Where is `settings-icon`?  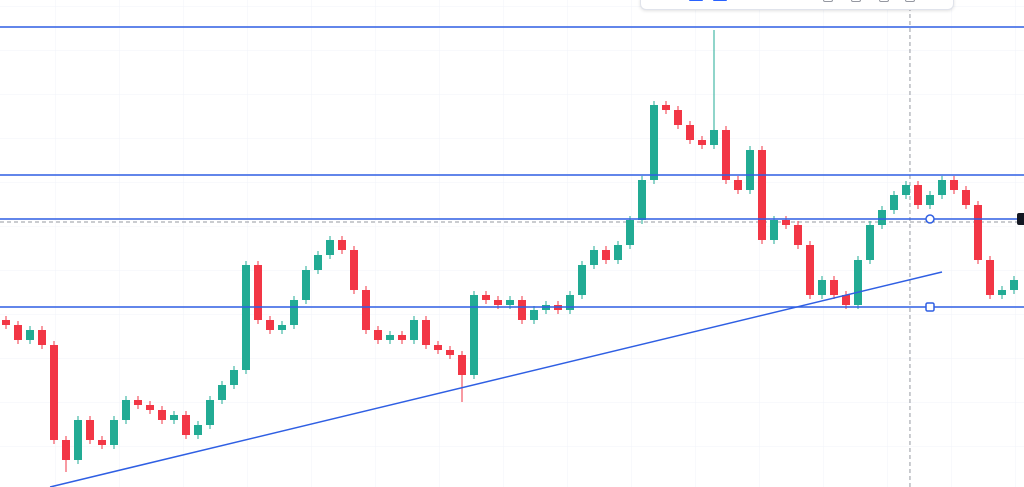
settings-icon is located at coordinates (828, 1).